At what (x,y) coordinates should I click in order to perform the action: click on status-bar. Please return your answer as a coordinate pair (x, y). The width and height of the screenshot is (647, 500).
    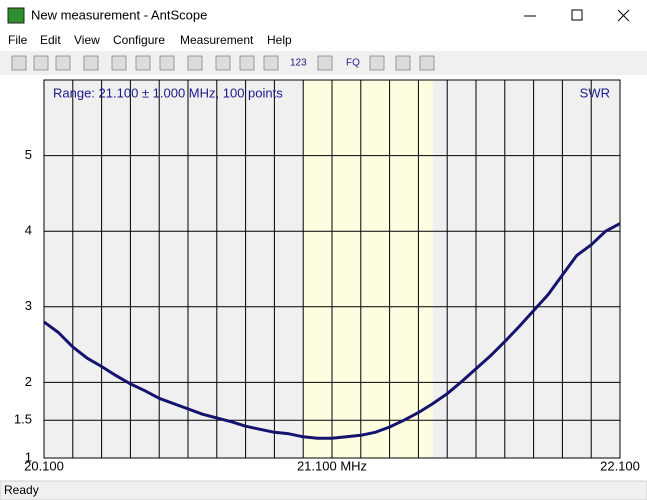
    Looking at the image, I should click on (323, 490).